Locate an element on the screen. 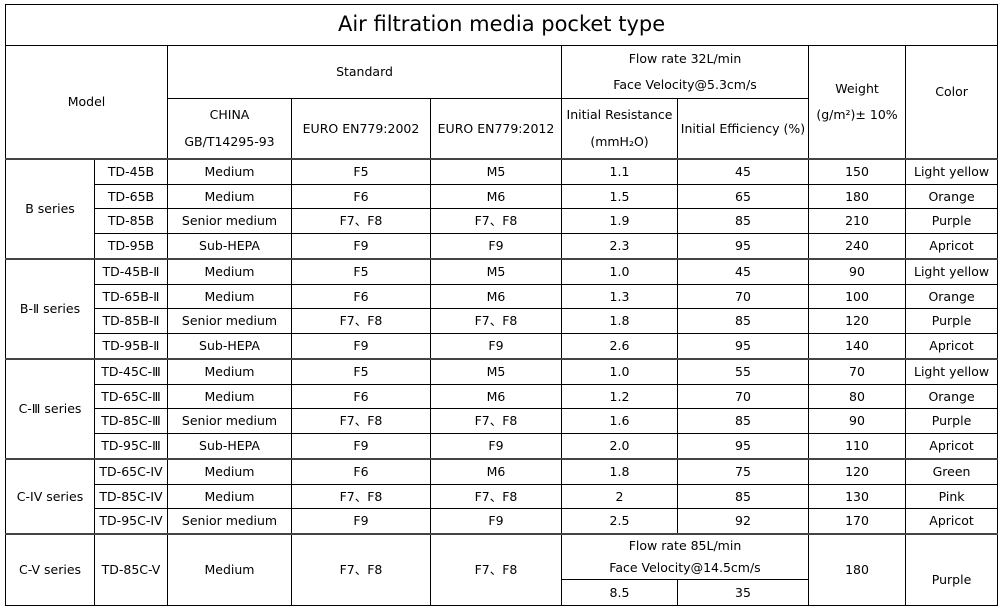  china-line1: CHINA is located at coordinates (229, 115).